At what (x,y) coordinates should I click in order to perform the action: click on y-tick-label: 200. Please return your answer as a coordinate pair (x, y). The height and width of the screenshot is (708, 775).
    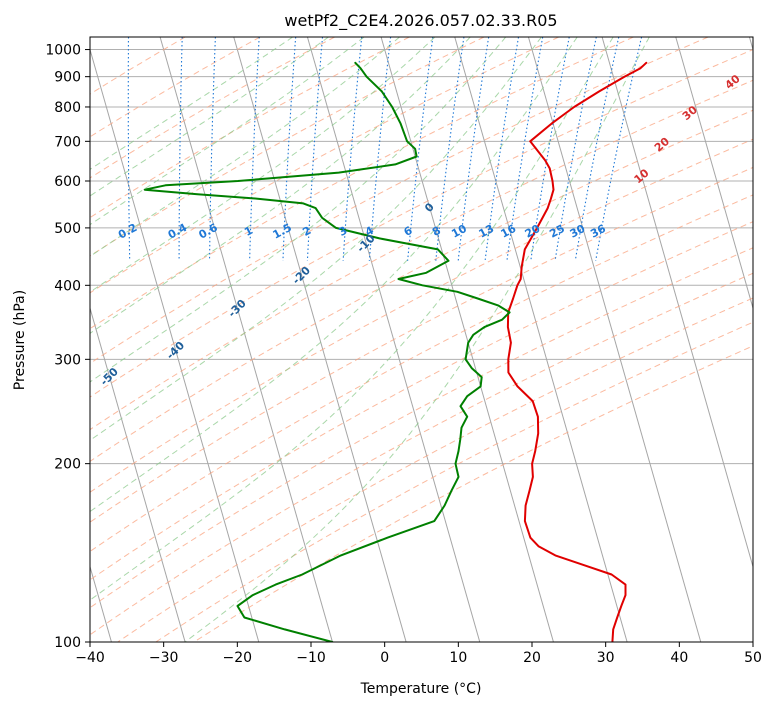
    Looking at the image, I should click on (67, 465).